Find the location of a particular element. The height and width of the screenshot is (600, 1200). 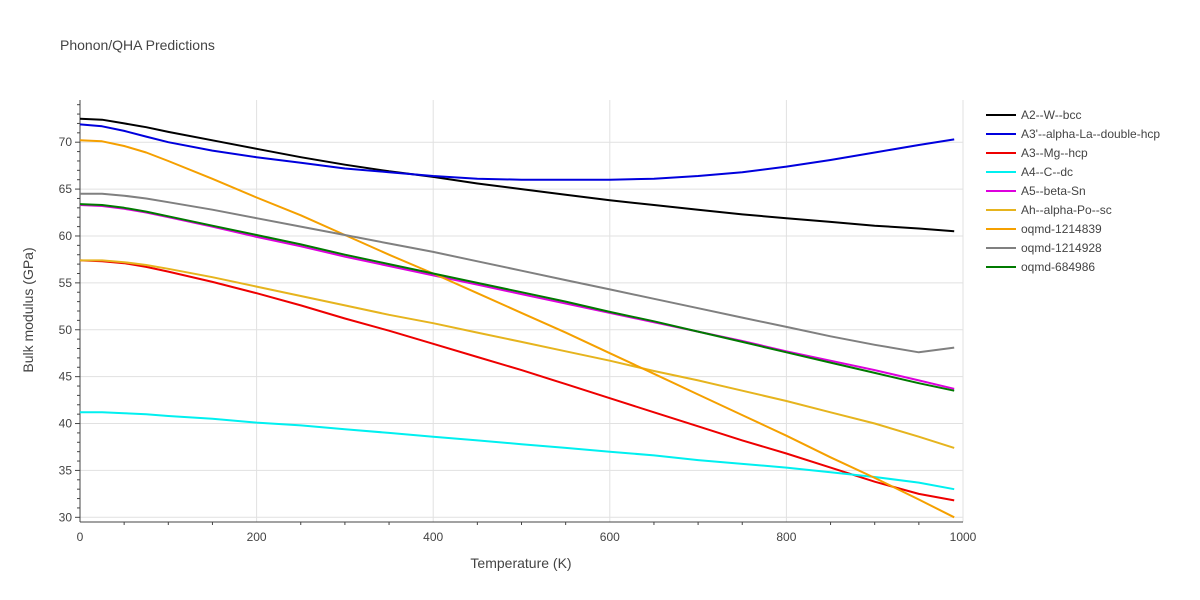

x-tick-label: 400 is located at coordinates (433, 537).